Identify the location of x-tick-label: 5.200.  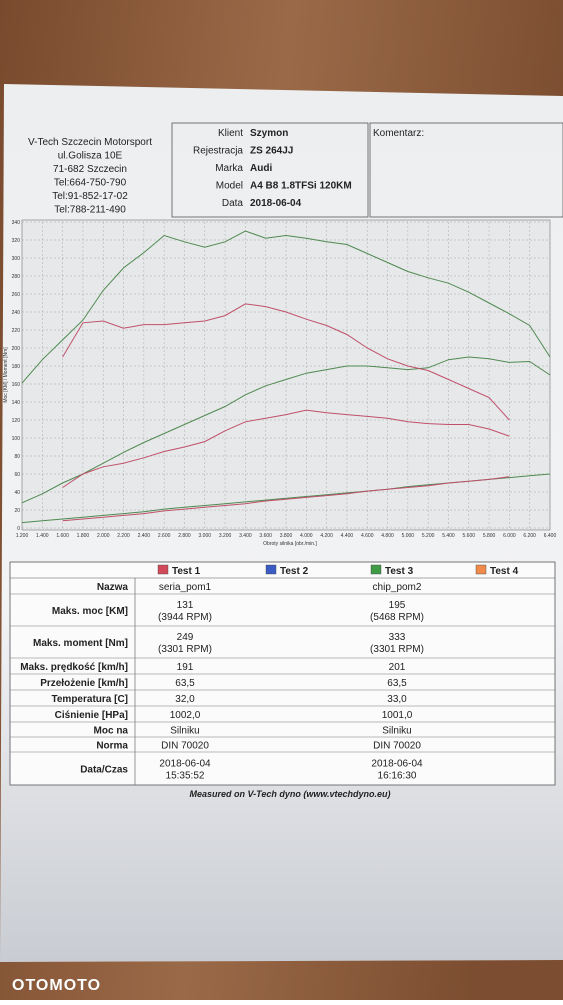
(428, 536).